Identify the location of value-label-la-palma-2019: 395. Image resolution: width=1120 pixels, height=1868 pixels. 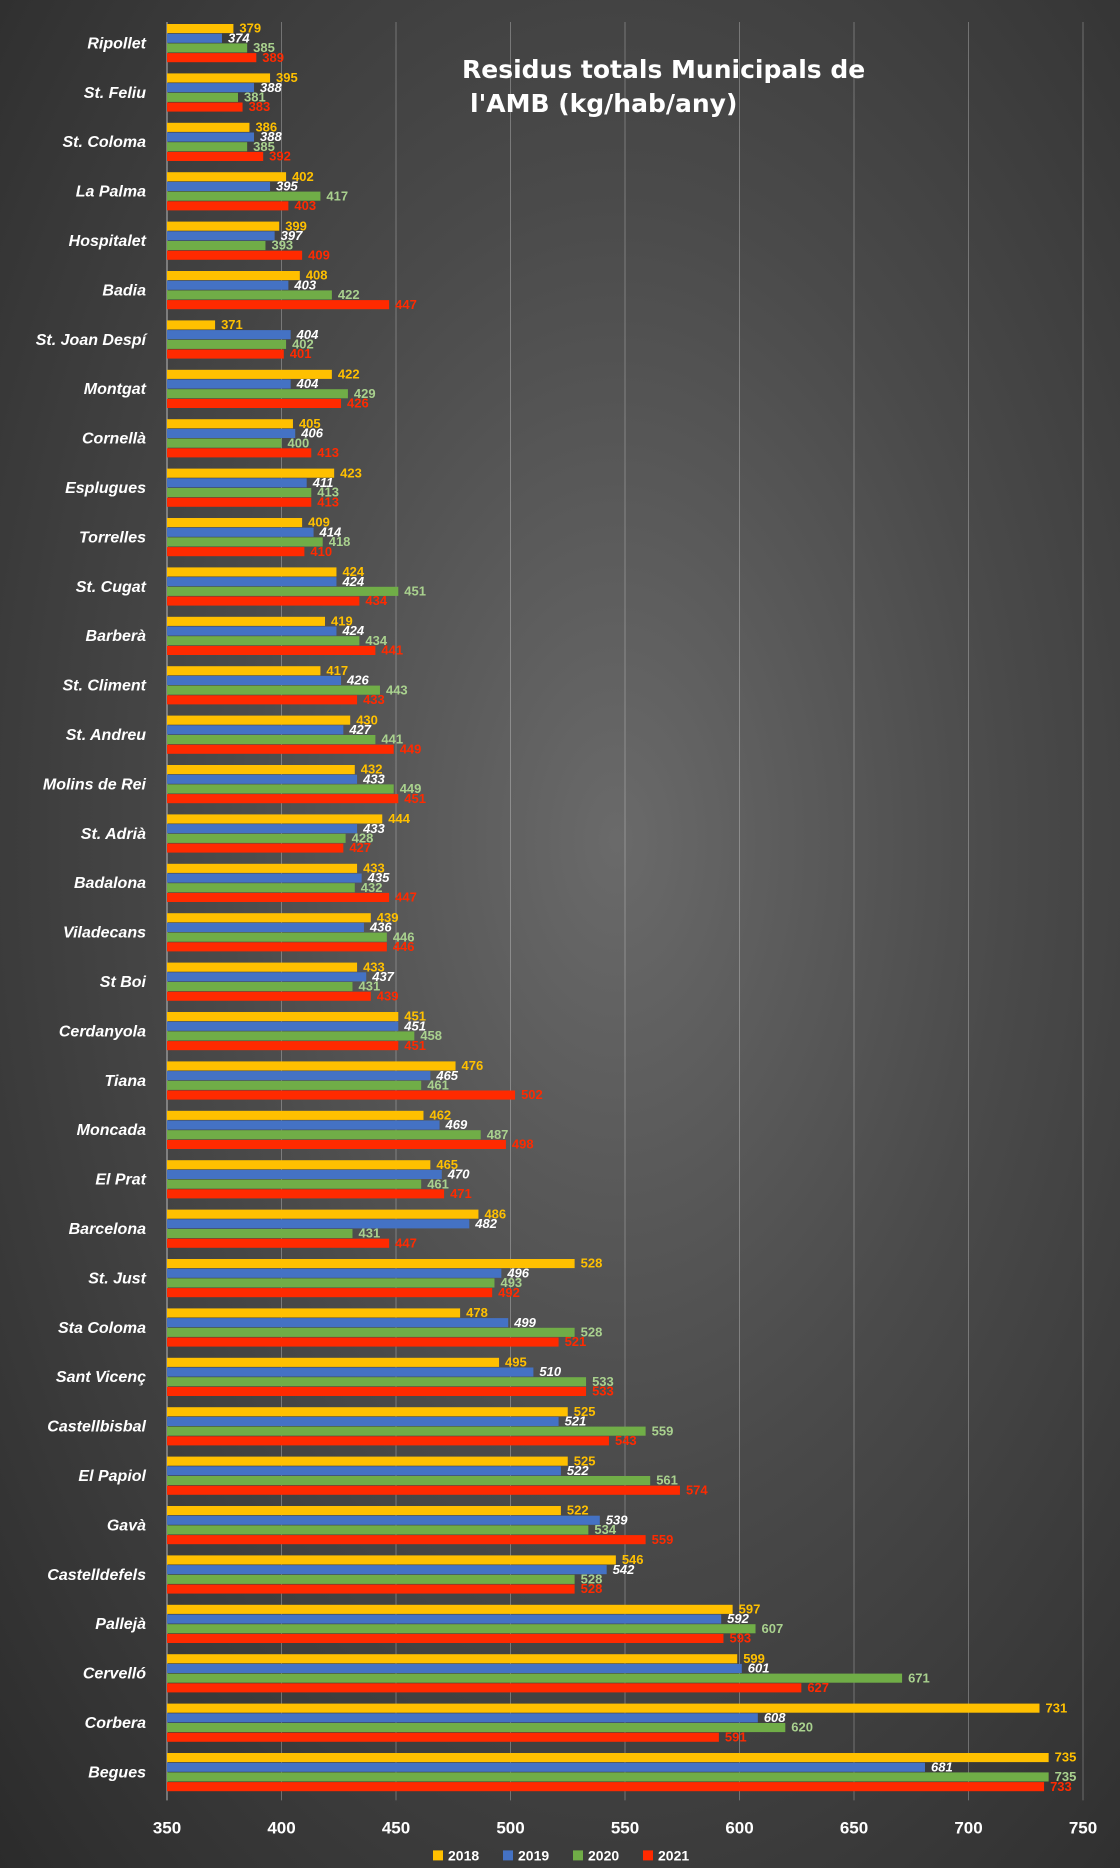
(287, 186).